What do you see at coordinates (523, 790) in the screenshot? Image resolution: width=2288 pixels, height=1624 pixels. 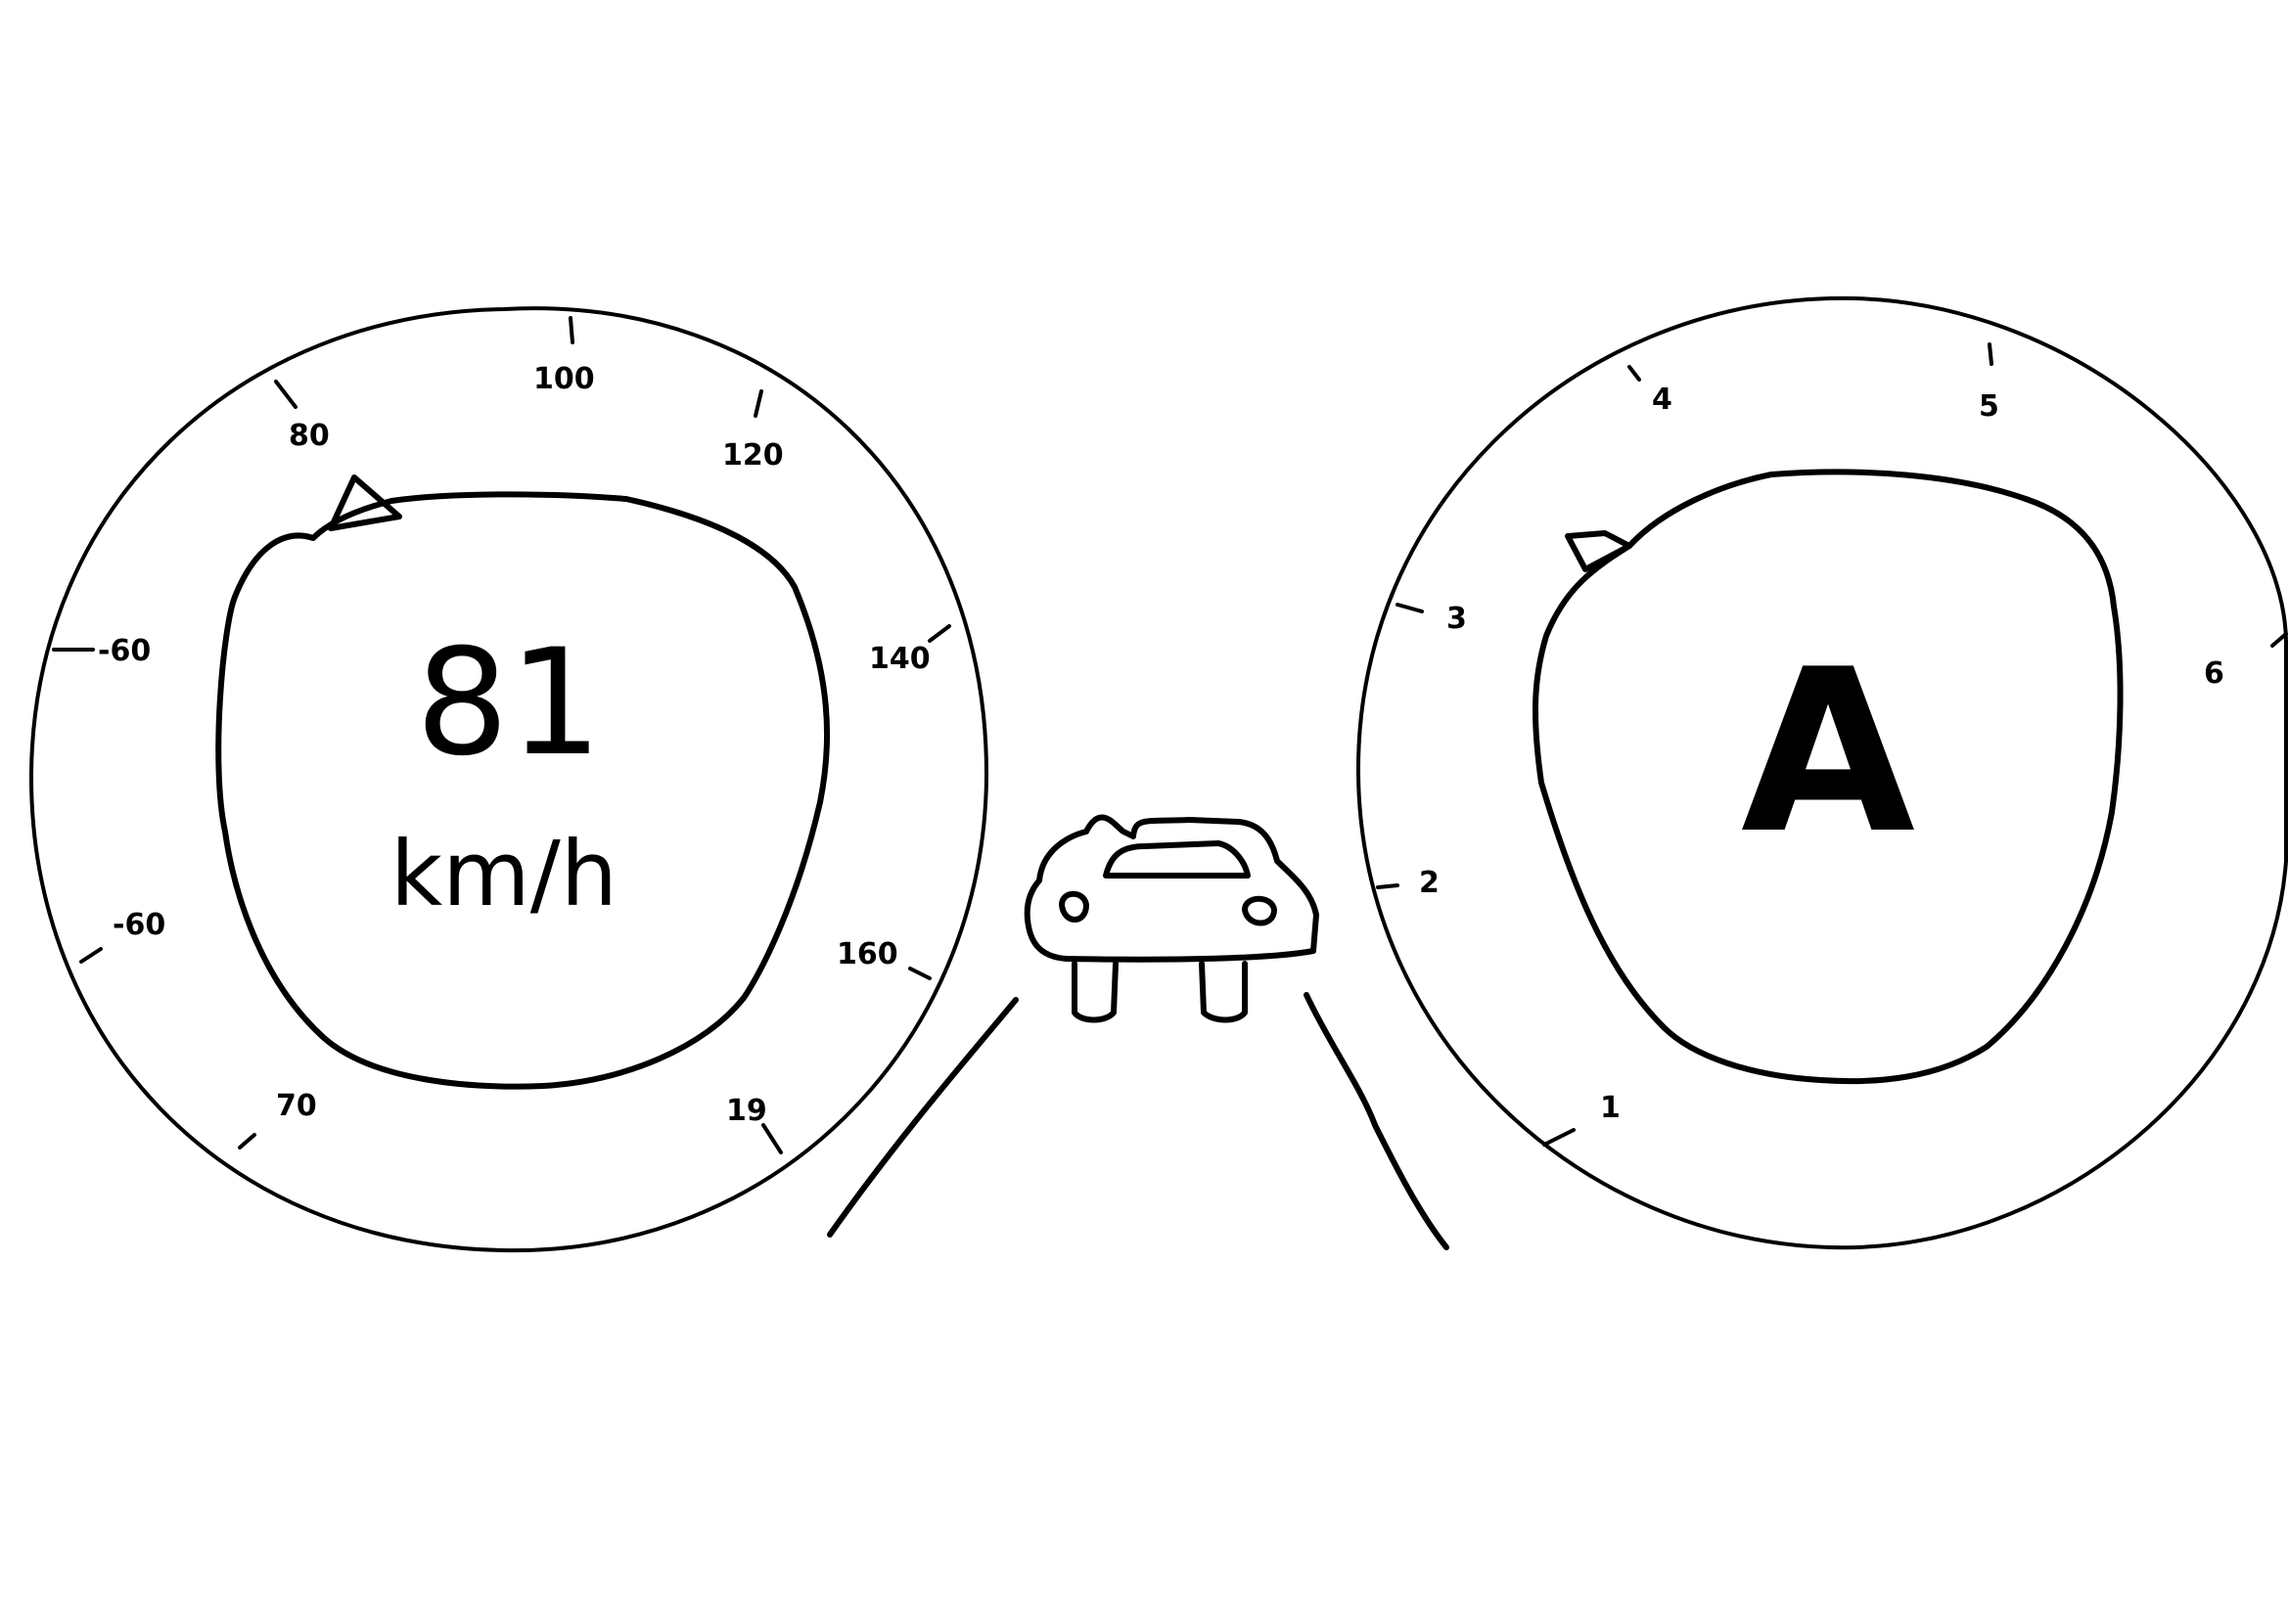 I see `speedometer-inner-dial` at bounding box center [523, 790].